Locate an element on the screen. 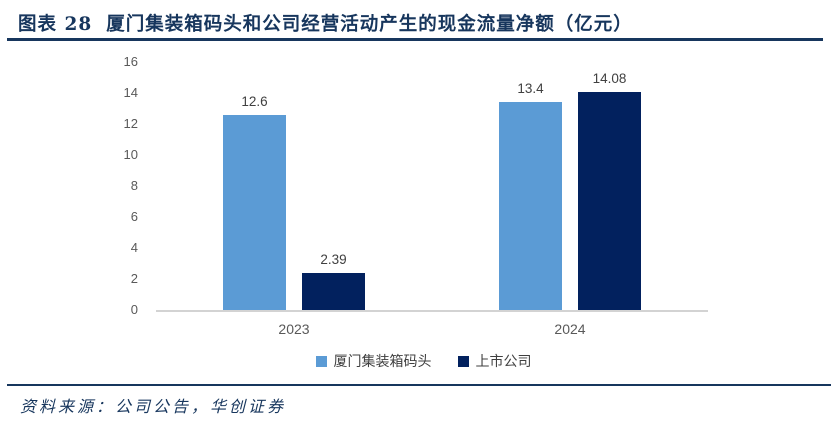  y-axis-tick-label: 6 is located at coordinates (134, 216).